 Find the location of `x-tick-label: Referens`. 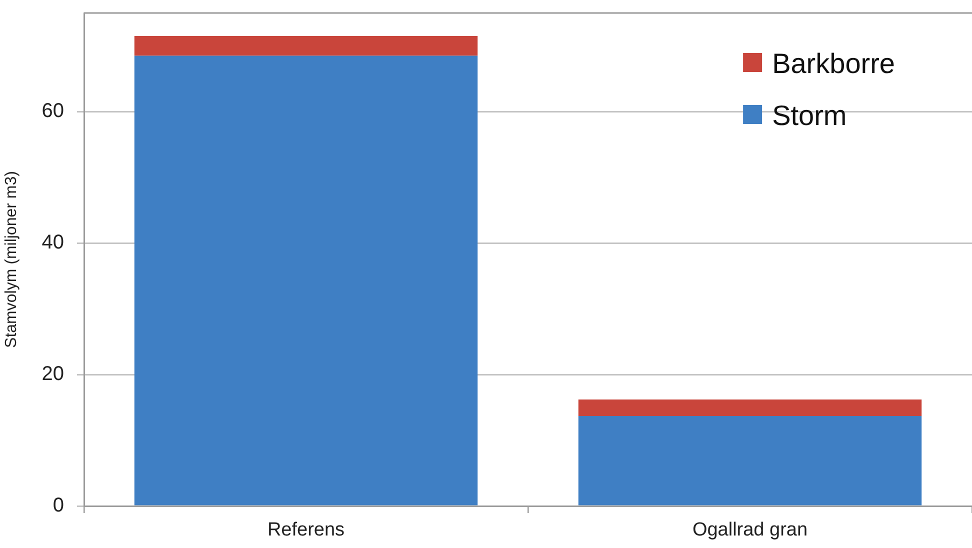

x-tick-label: Referens is located at coordinates (306, 530).